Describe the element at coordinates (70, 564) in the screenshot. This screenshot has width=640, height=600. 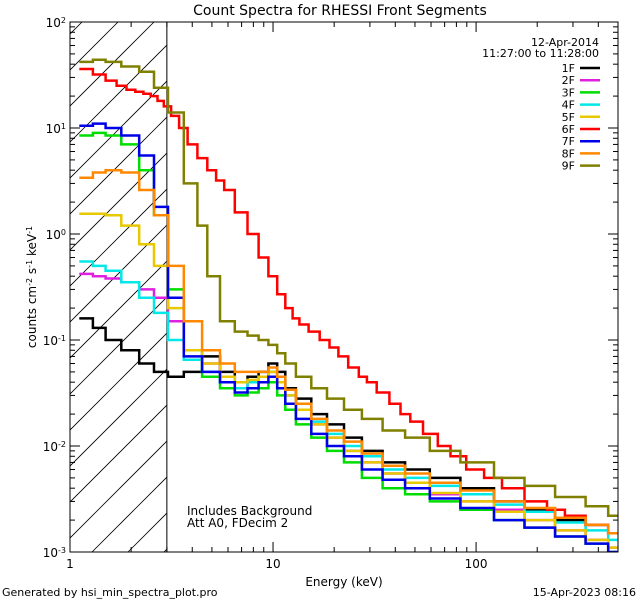
I see `x-tick-label: 1` at that location.